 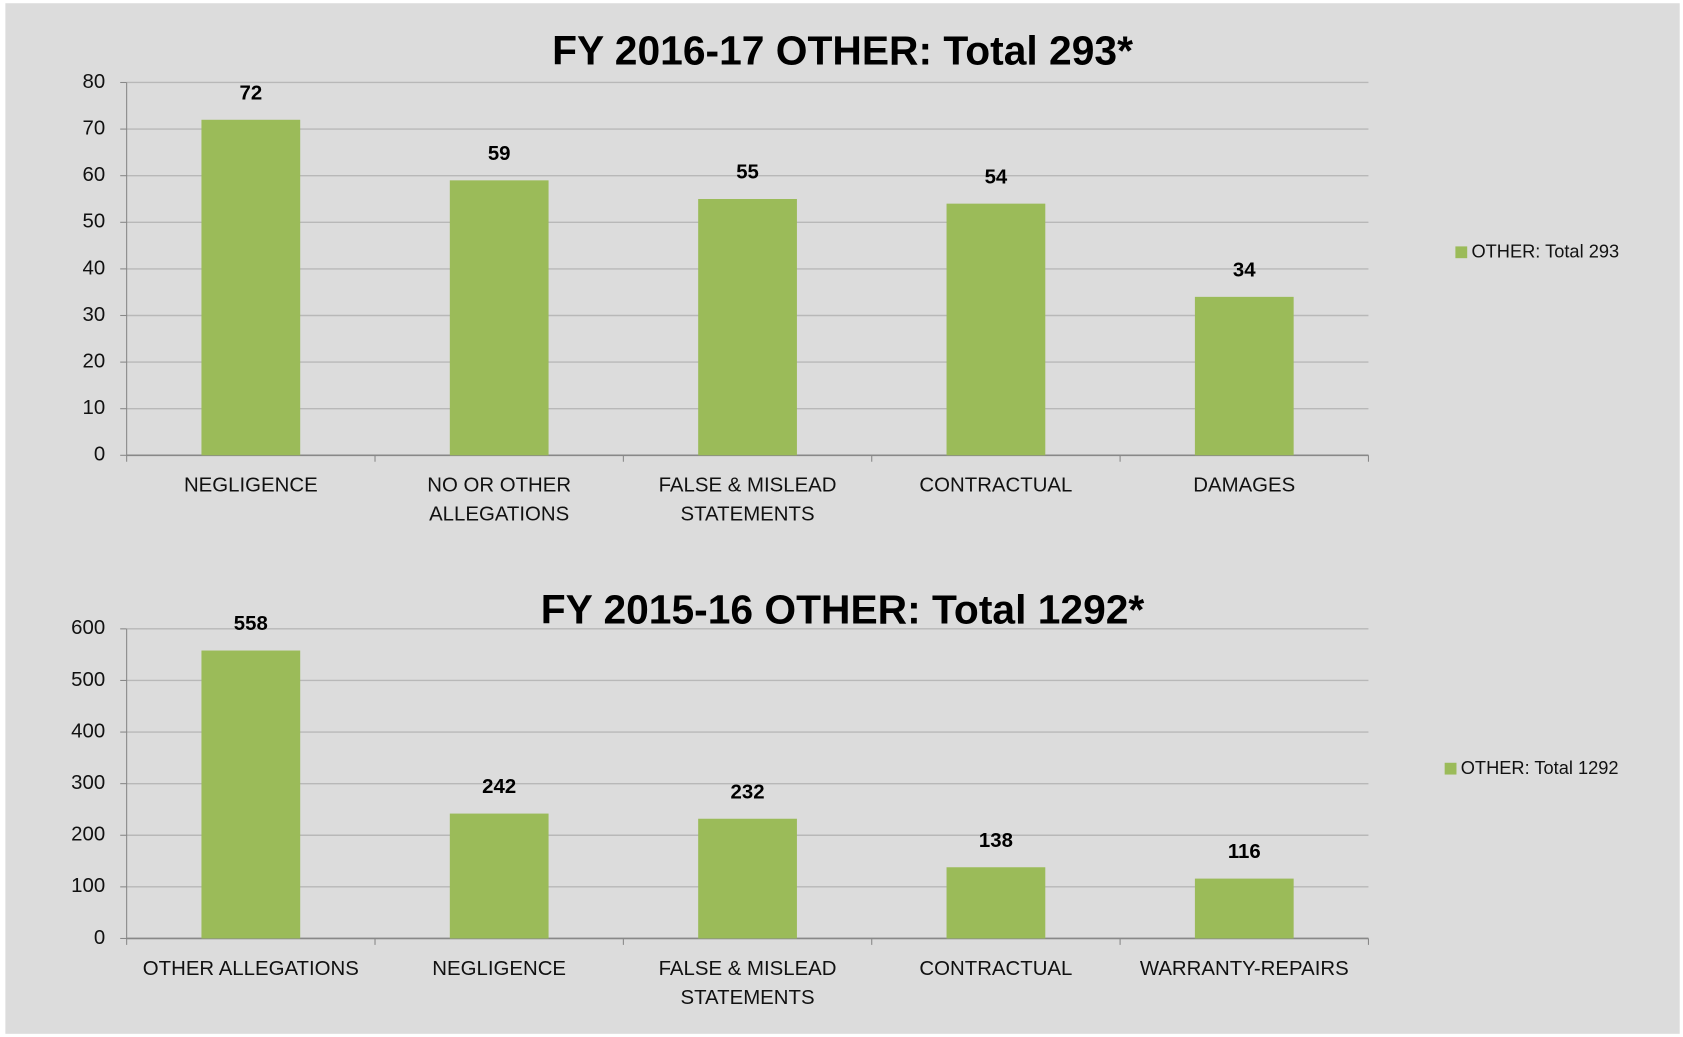 What do you see at coordinates (88, 628) in the screenshot?
I see `y-tick-label: 600` at bounding box center [88, 628].